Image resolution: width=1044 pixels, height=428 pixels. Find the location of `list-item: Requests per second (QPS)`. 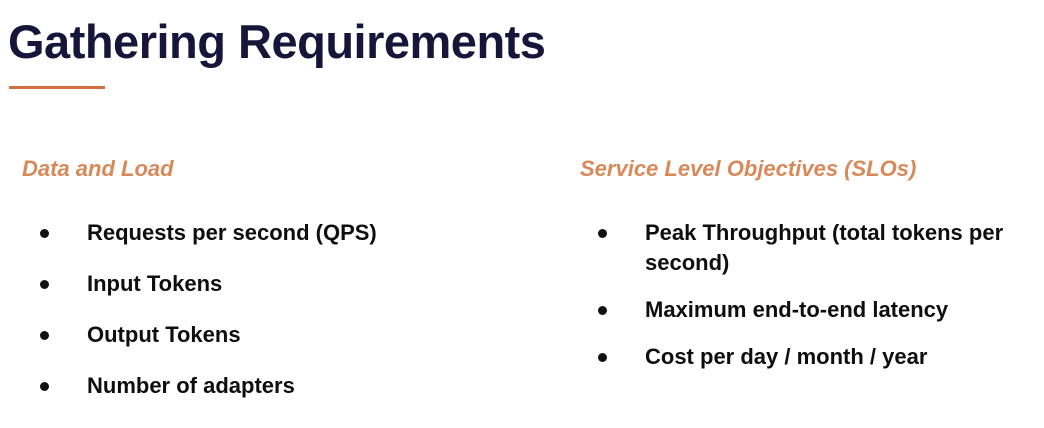

list-item: Requests per second (QPS) is located at coordinates (257, 233).